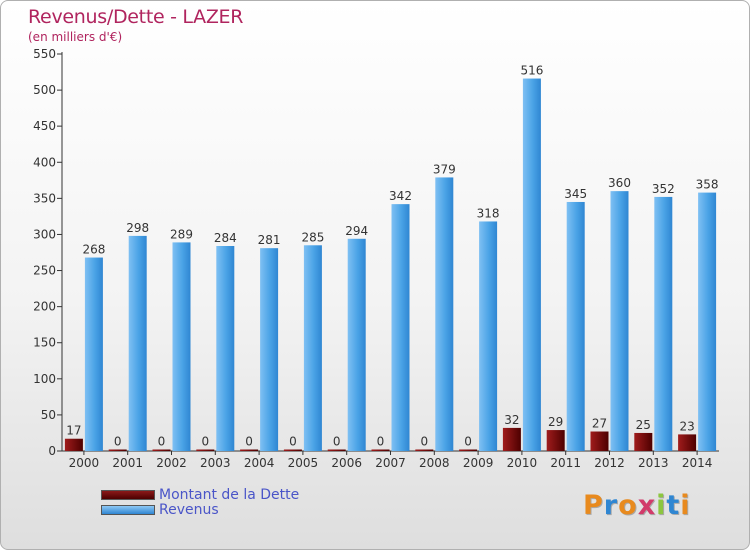 Image resolution: width=750 pixels, height=550 pixels. What do you see at coordinates (44, 198) in the screenshot?
I see `y-tick-label: 350` at bounding box center [44, 198].